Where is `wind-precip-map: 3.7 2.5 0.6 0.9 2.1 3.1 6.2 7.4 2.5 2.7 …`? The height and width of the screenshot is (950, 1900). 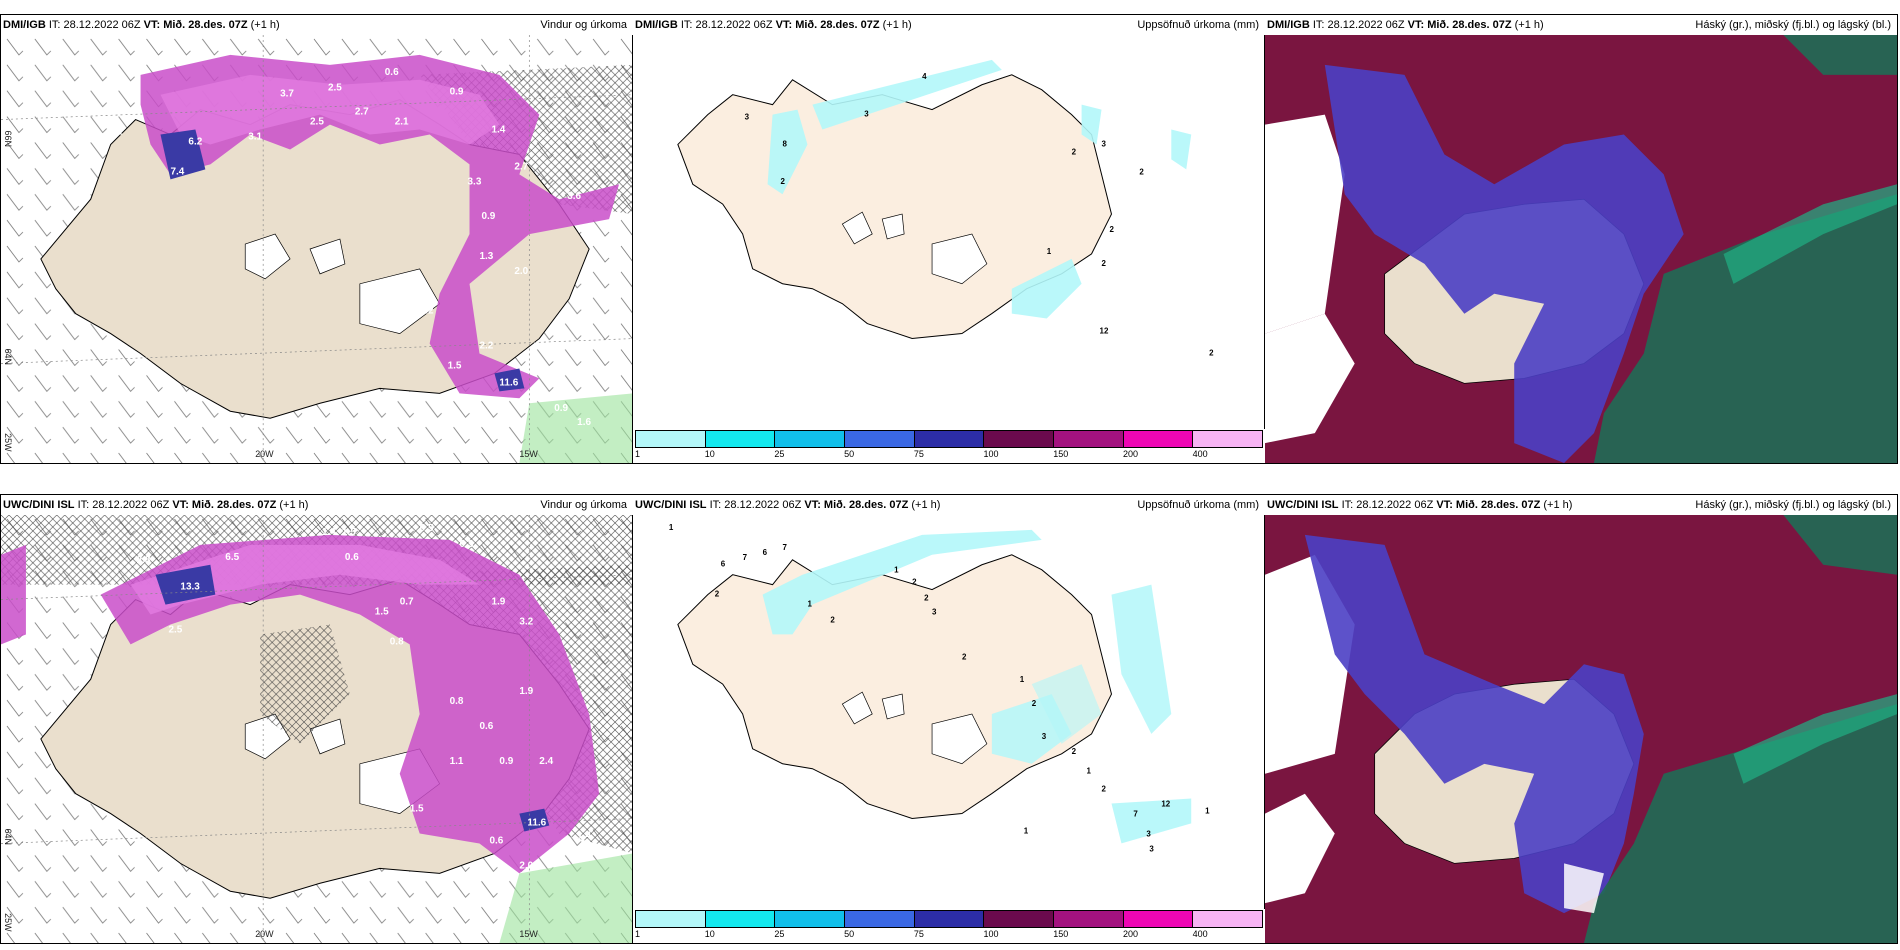
wind-precip-map: 3.7 2.5 0.6 0.9 2.1 3.1 6.2 7.4 2.5 2.7 … is located at coordinates (317, 249).